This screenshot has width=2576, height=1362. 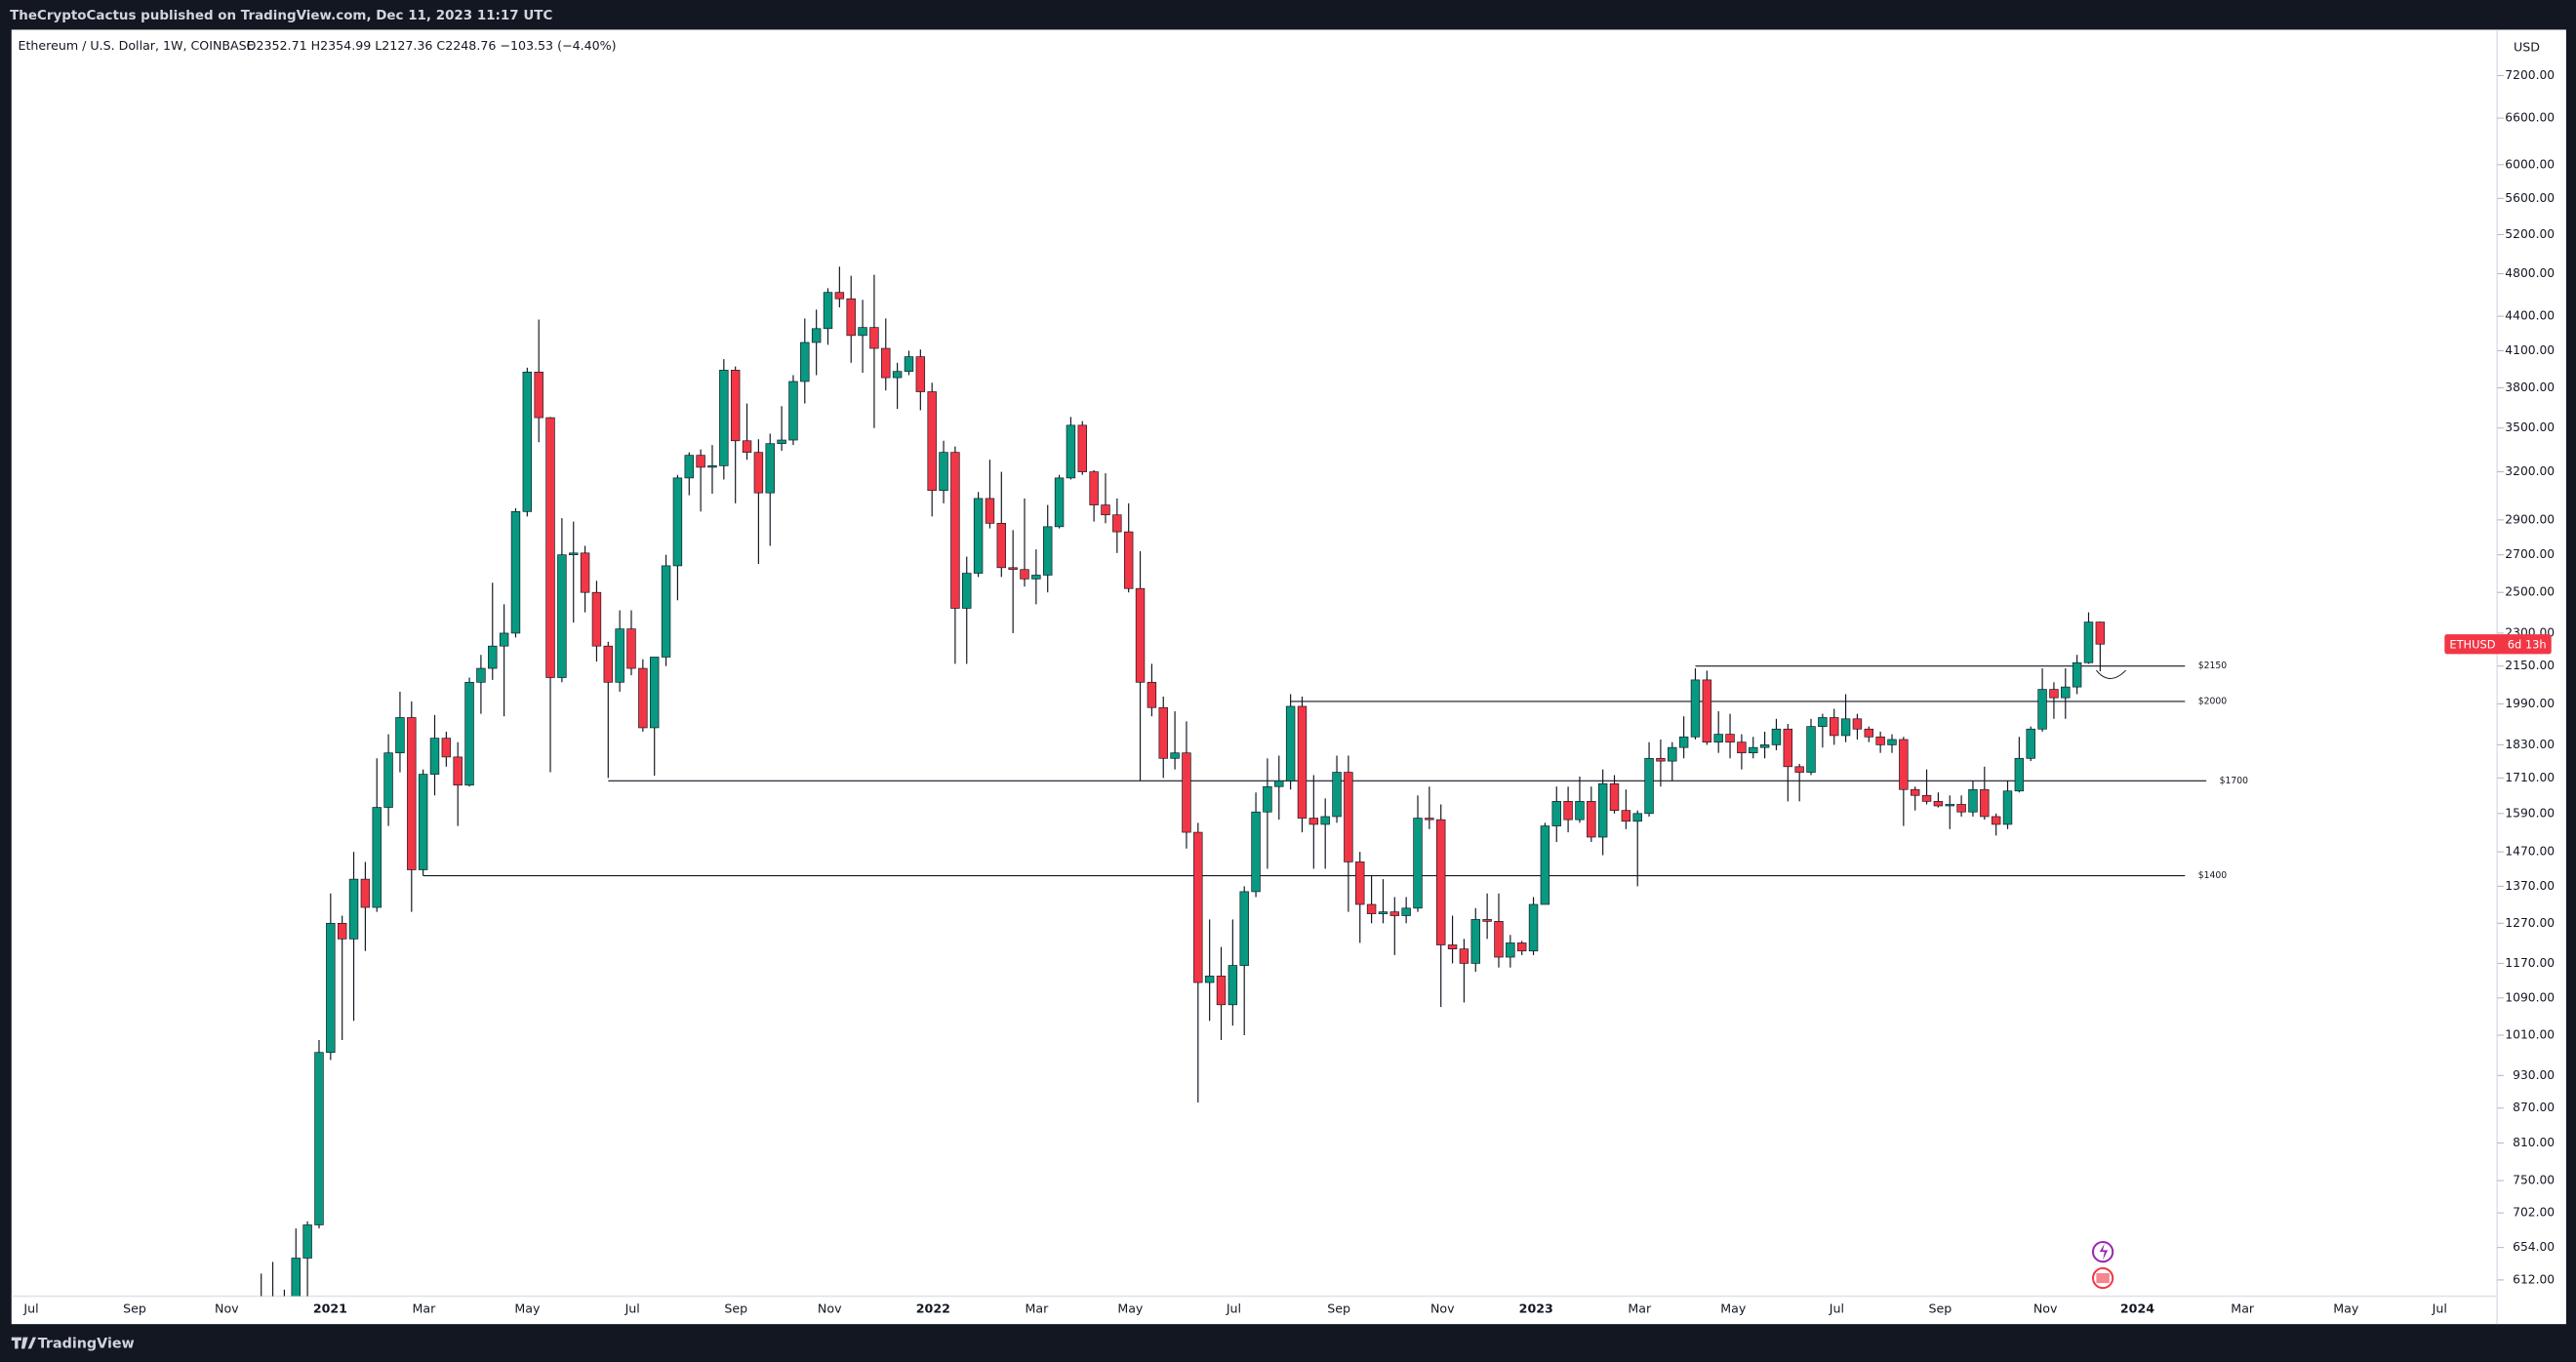 I want to click on y-tick-label: 4400.00, so click(x=2530, y=316).